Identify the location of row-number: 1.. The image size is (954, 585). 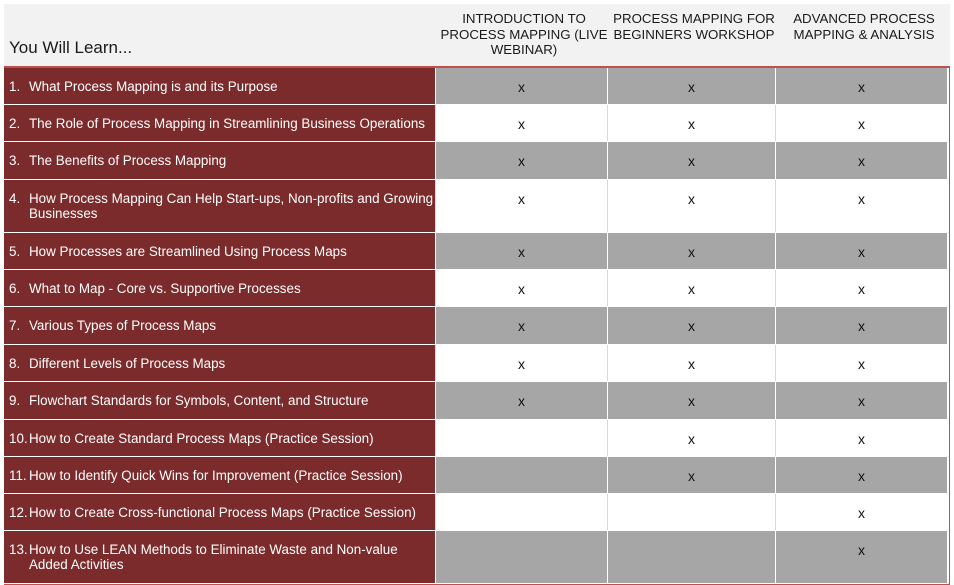
(15, 86).